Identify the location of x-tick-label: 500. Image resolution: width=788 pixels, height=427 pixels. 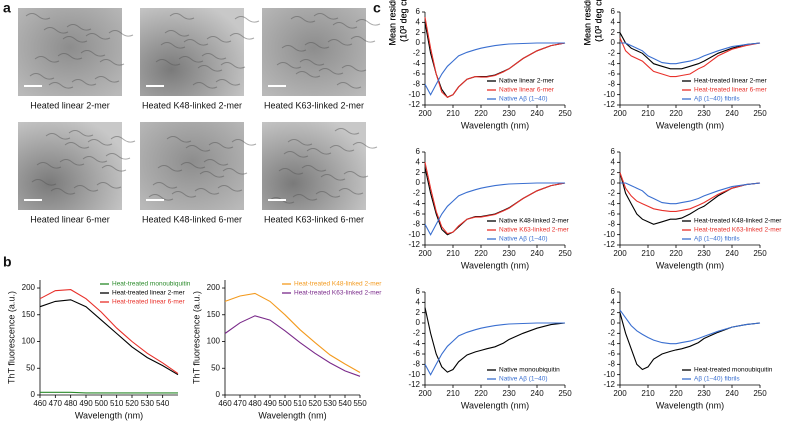
(102, 403).